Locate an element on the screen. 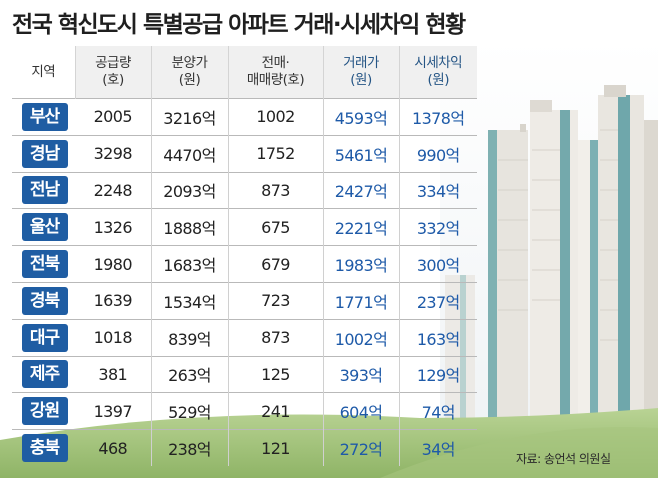  cell-sale-price: 1534억 is located at coordinates (190, 300).